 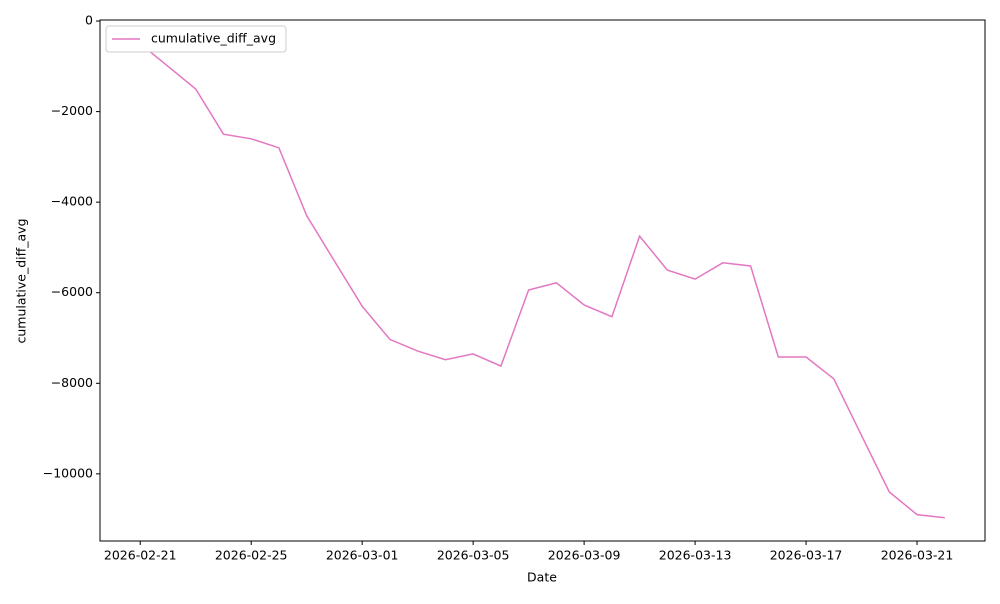 I want to click on y-tick-label: −4000, so click(x=72, y=201).